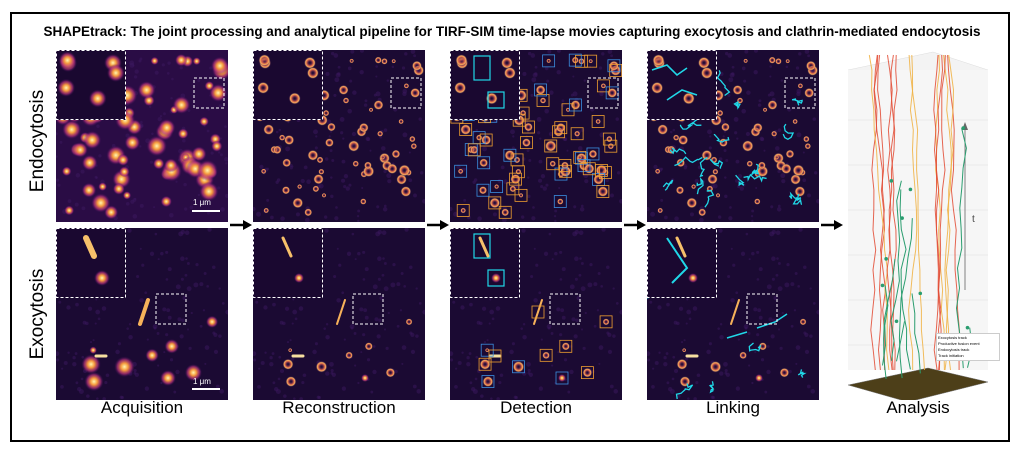  What do you see at coordinates (954, 349) in the screenshot?
I see `legend-endocytosis-track: Endocytosis track` at bounding box center [954, 349].